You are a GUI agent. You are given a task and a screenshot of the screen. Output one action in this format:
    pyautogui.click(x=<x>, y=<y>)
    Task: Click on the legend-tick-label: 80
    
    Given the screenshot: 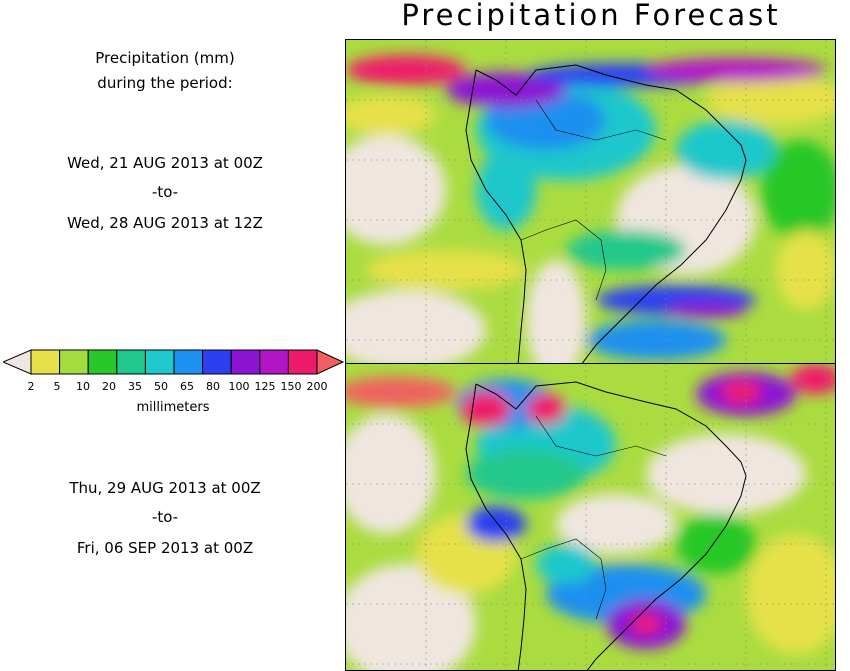 What is the action you would take?
    pyautogui.click(x=213, y=386)
    